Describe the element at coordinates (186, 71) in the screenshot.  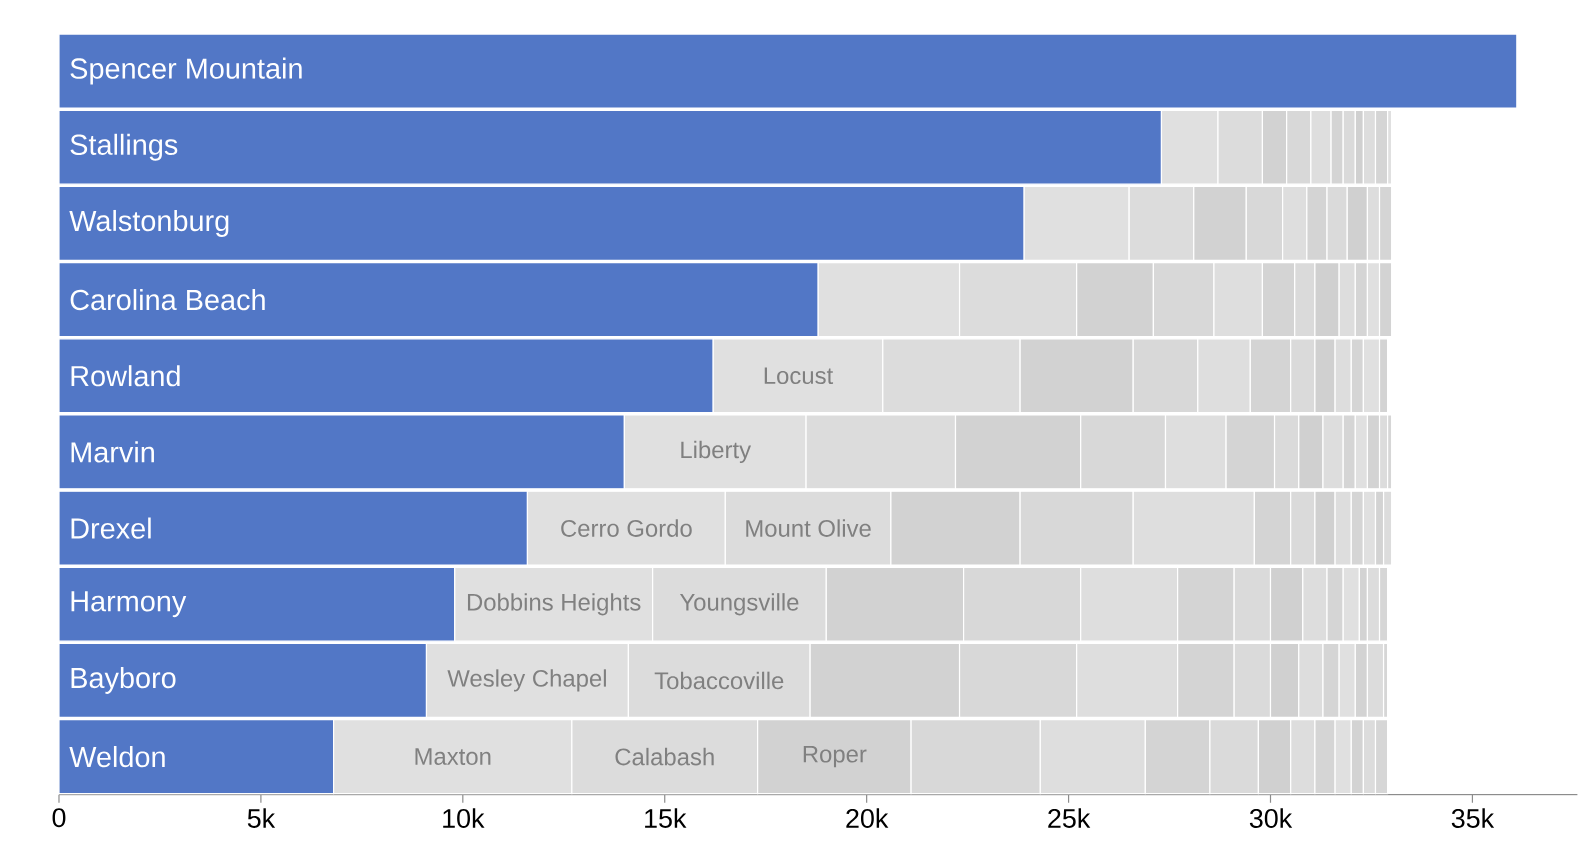
I see `y-tick-label: Spencer Mountain` at that location.